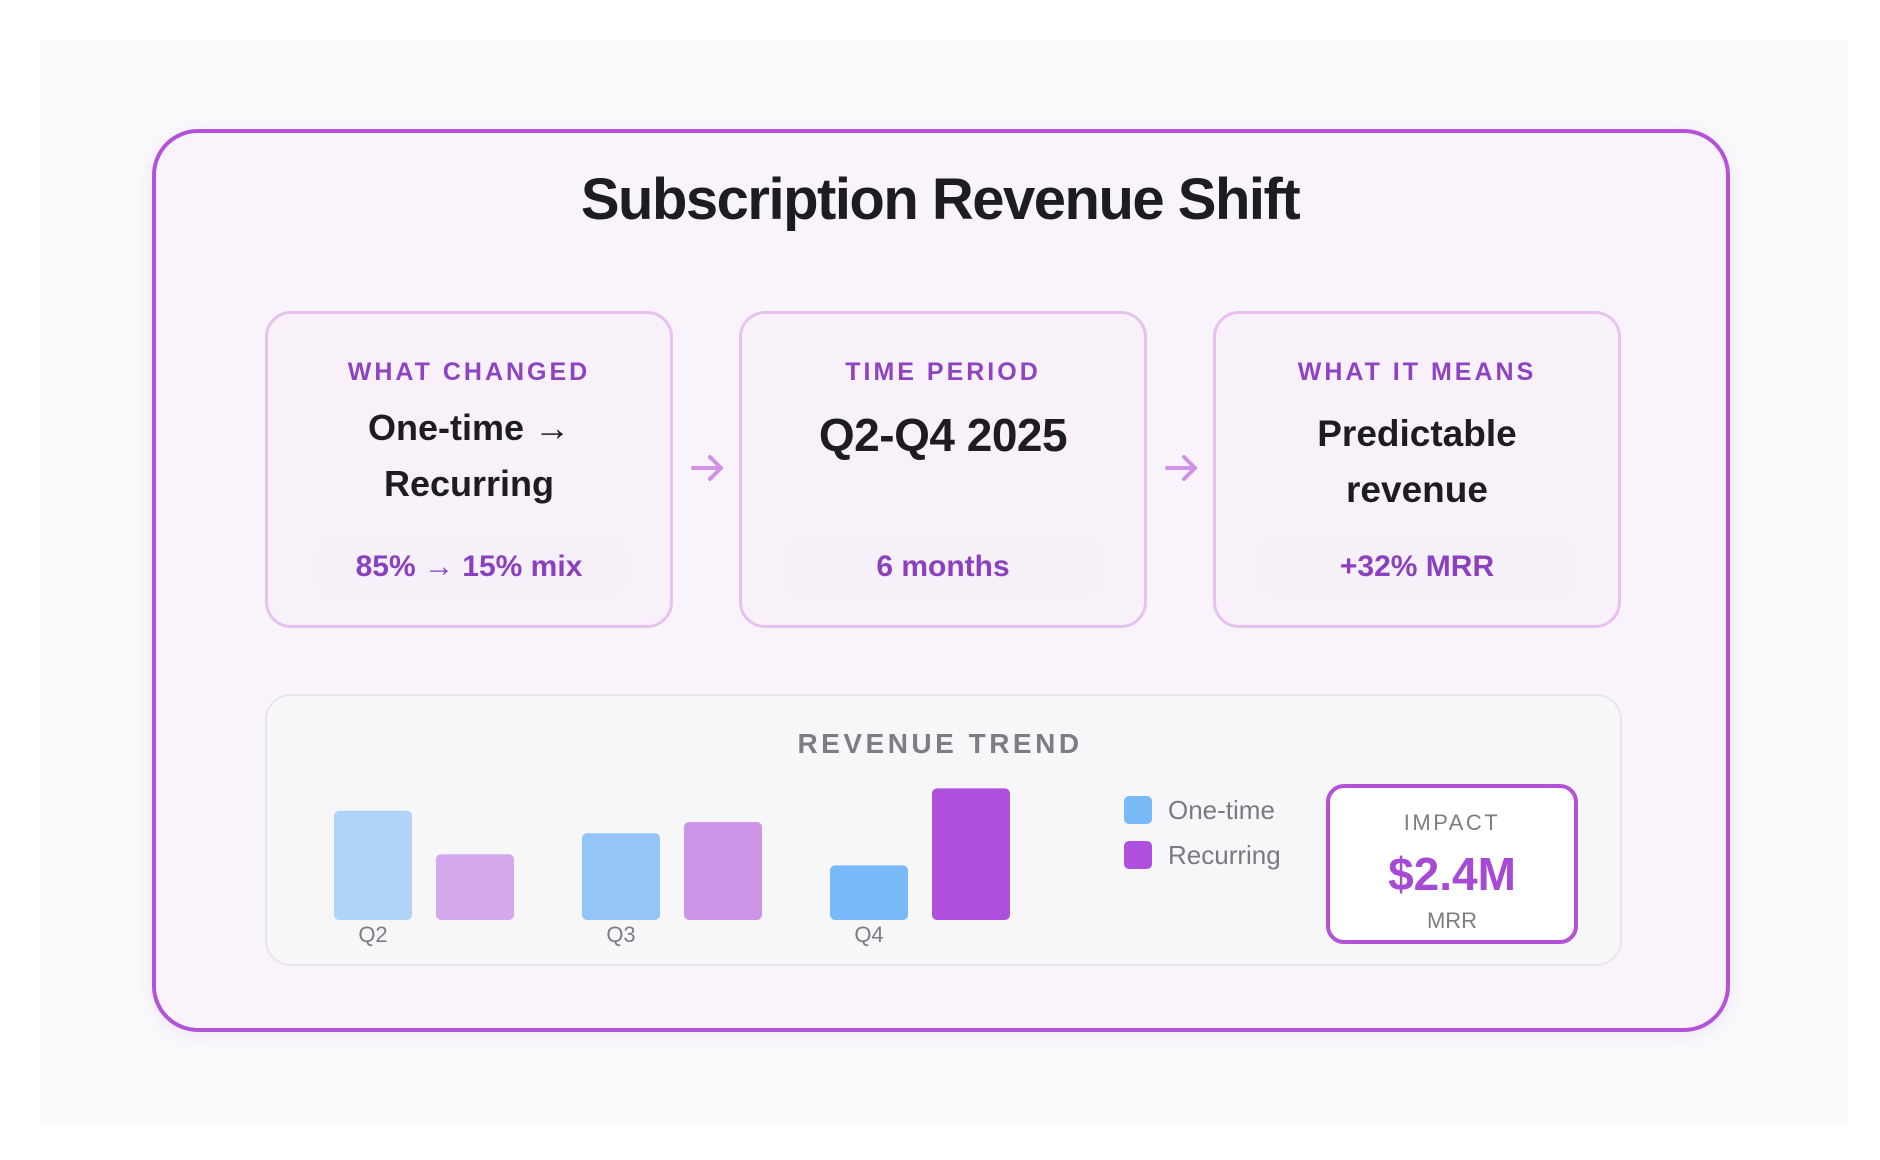 This screenshot has height=1160, width=1880. What do you see at coordinates (373, 865) in the screenshot?
I see `bar-one-time-q2` at bounding box center [373, 865].